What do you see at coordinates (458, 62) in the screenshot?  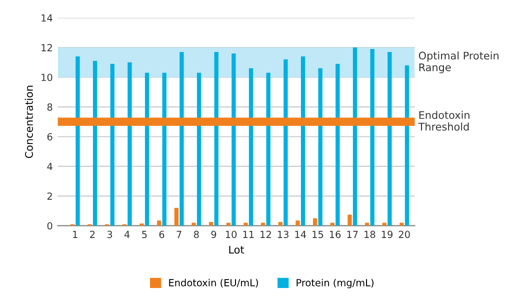 I see `band-label: Optimal Protein Range` at bounding box center [458, 62].